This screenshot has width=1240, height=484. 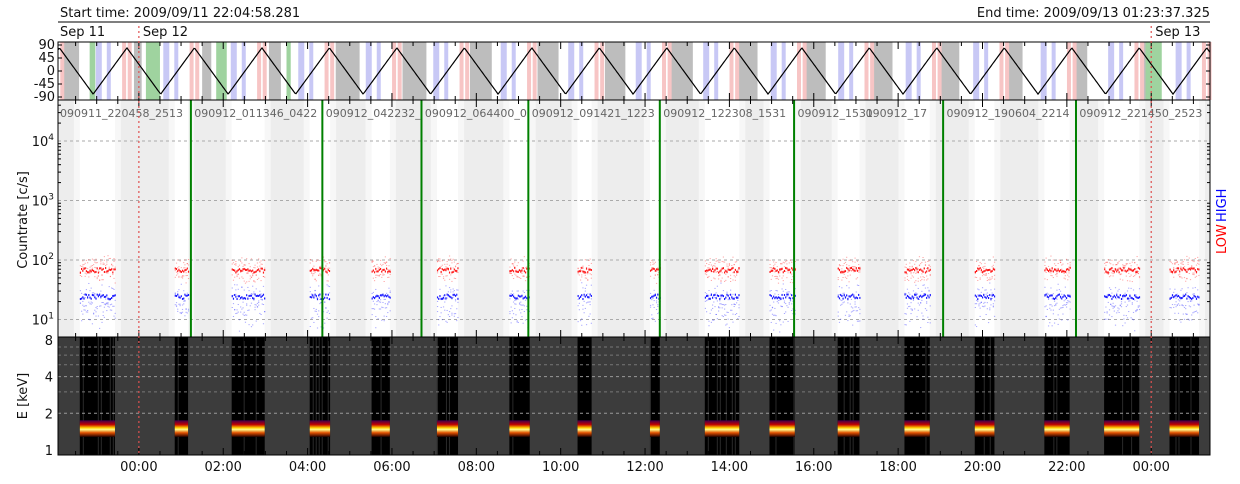 I want to click on saa-band, so click(x=534, y=71).